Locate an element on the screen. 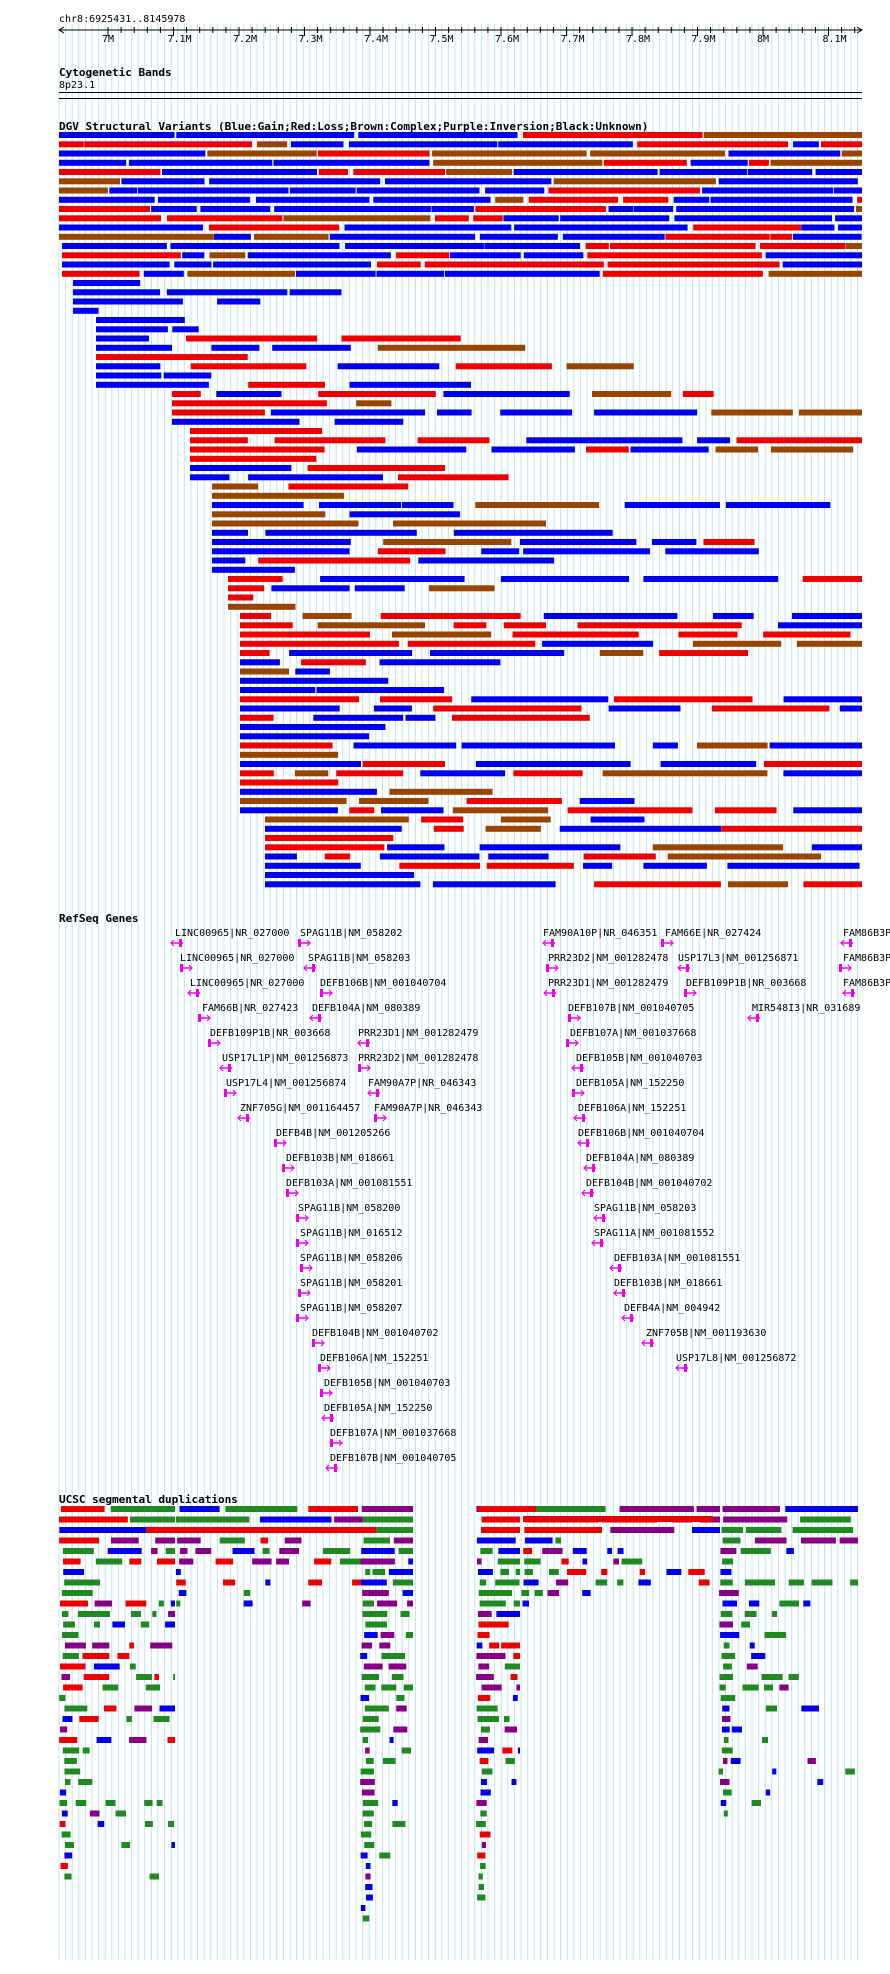 This screenshot has width=890, height=1974. refseq-gene-label: DEFB106A|NM_152251 is located at coordinates (632, 1108).